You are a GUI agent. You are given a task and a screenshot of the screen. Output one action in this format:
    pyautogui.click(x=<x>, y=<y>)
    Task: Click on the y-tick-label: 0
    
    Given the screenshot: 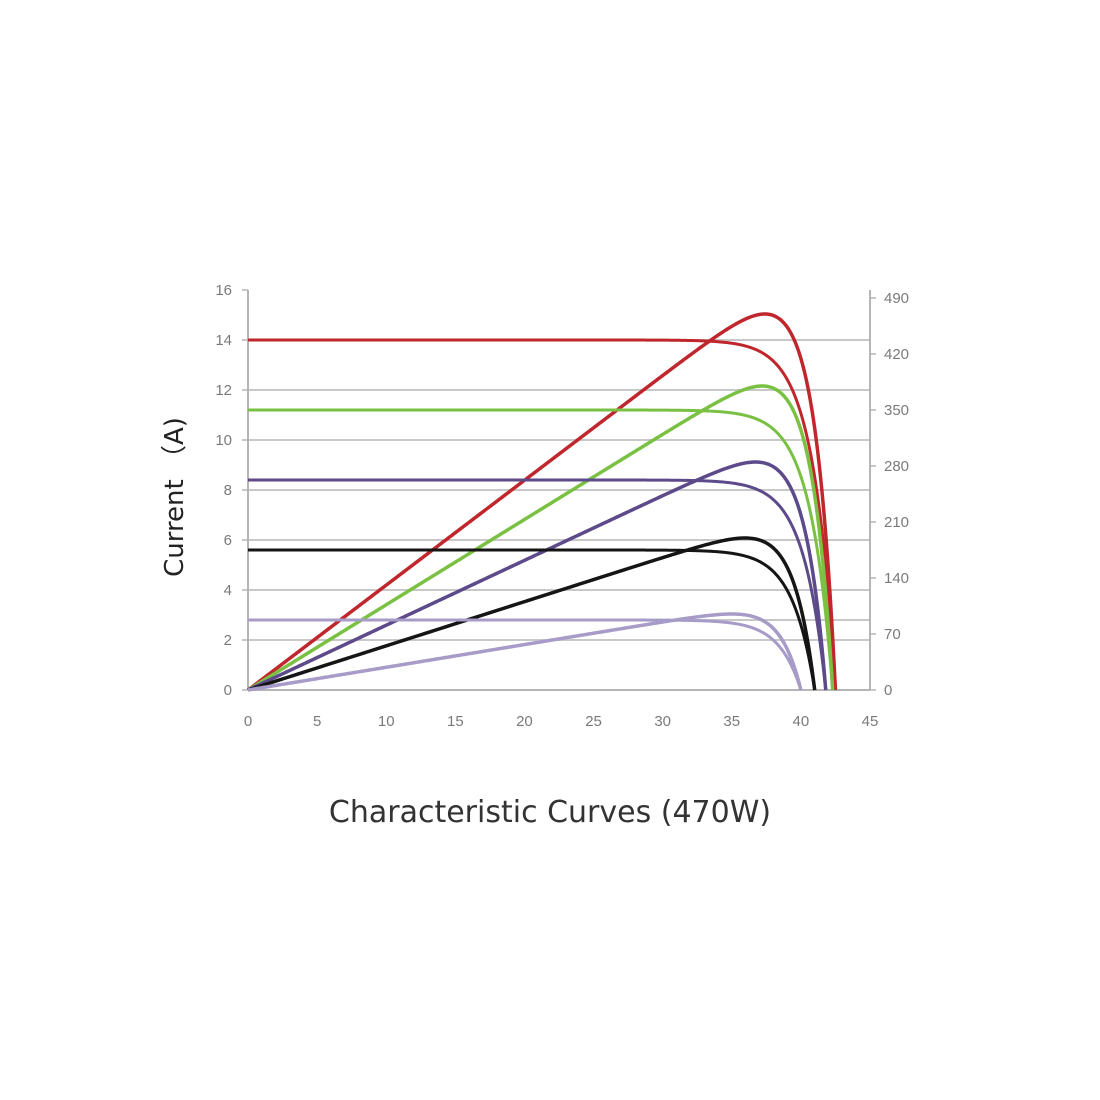 What is the action you would take?
    pyautogui.click(x=228, y=690)
    